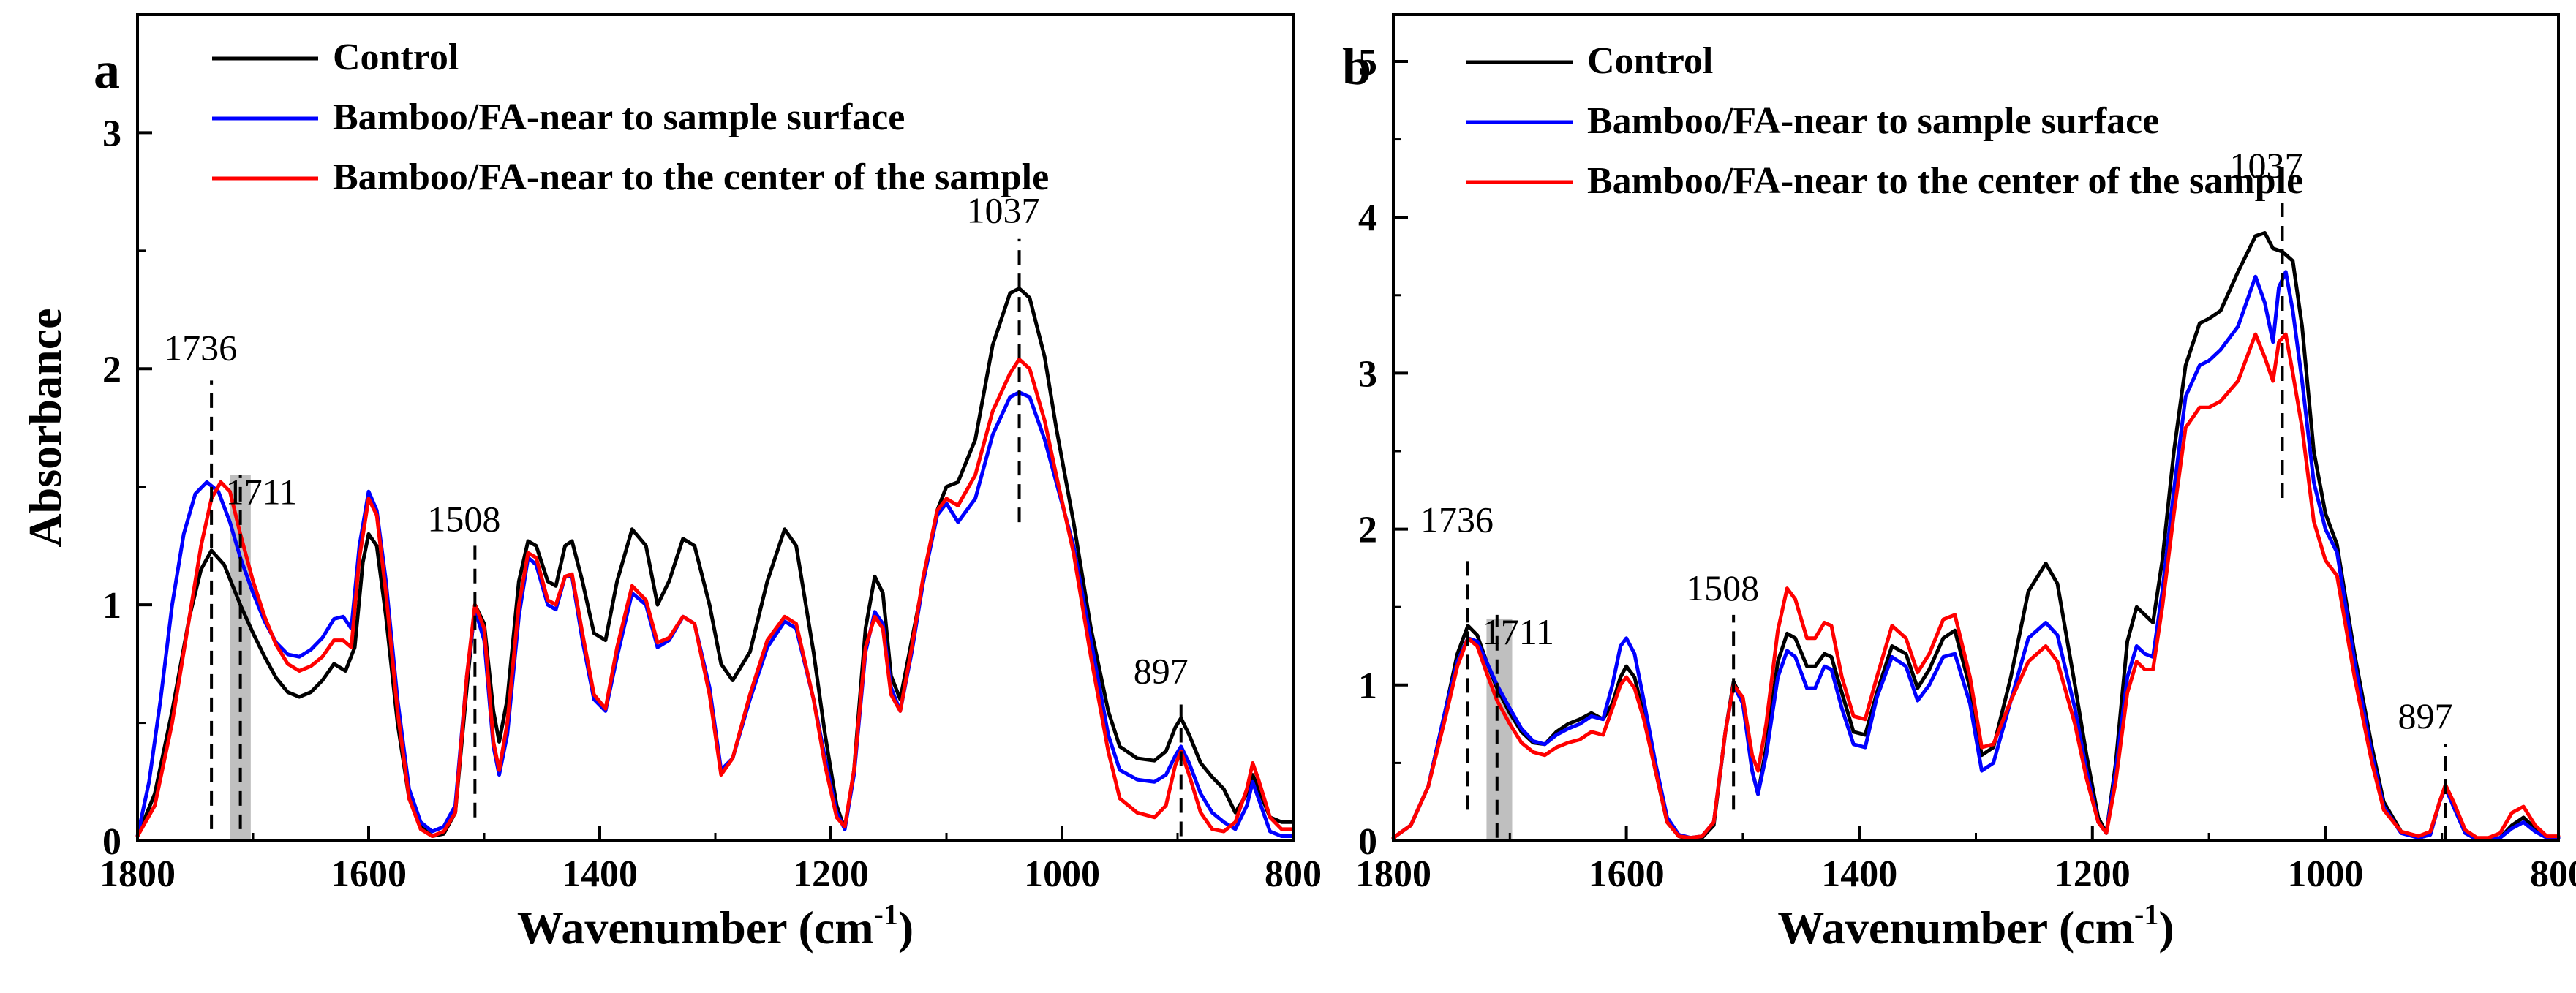 The image size is (2576, 993). I want to click on y-axis-label: Absorbance, so click(45, 427).